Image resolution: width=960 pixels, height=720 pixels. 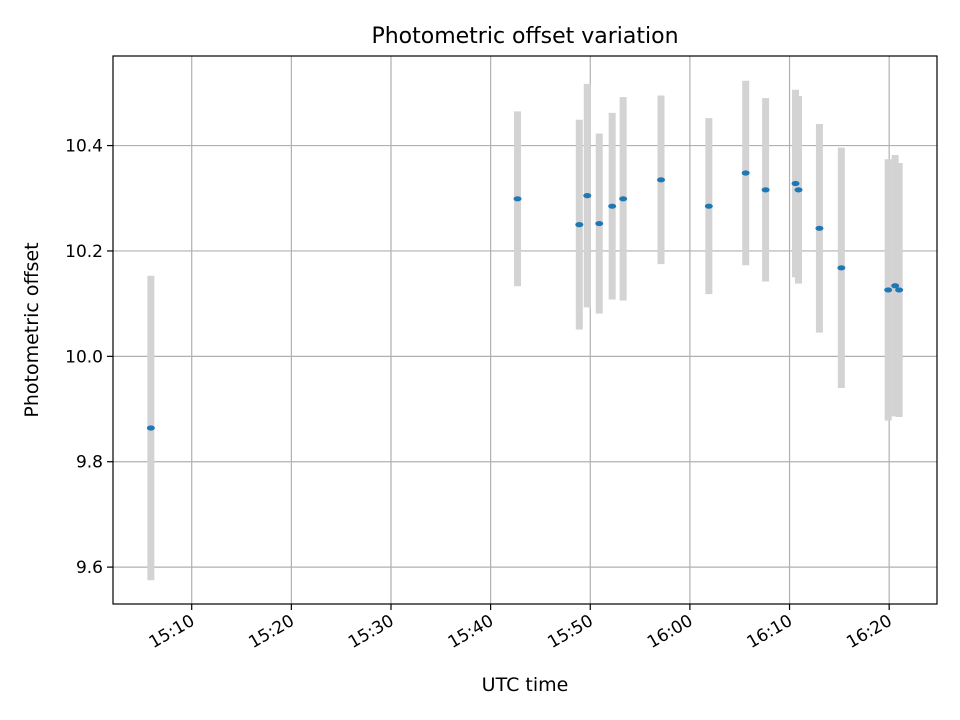 What do you see at coordinates (84, 147) in the screenshot?
I see `y-tick-label: 10.4` at bounding box center [84, 147].